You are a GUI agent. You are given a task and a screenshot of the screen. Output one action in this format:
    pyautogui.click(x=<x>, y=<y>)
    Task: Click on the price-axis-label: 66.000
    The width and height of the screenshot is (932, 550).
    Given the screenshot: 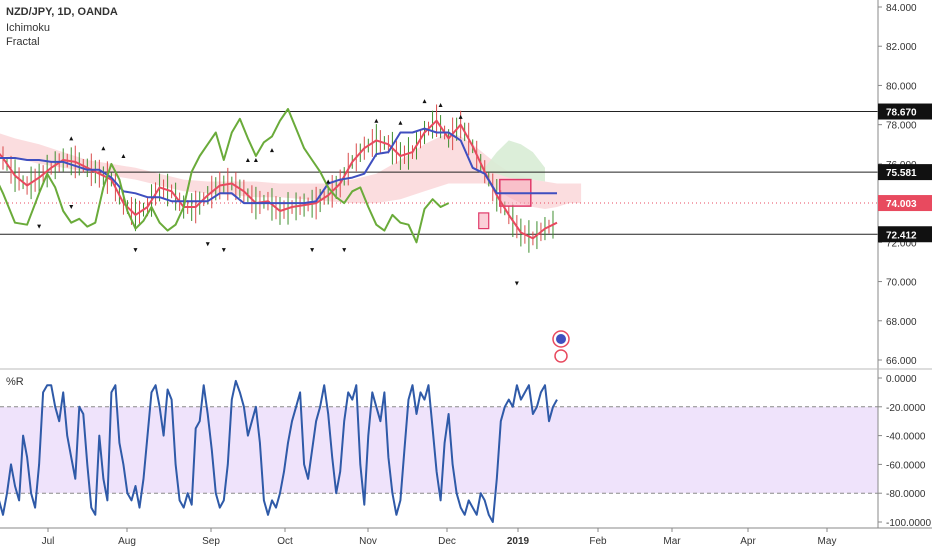 What is the action you would take?
    pyautogui.click(x=901, y=361)
    